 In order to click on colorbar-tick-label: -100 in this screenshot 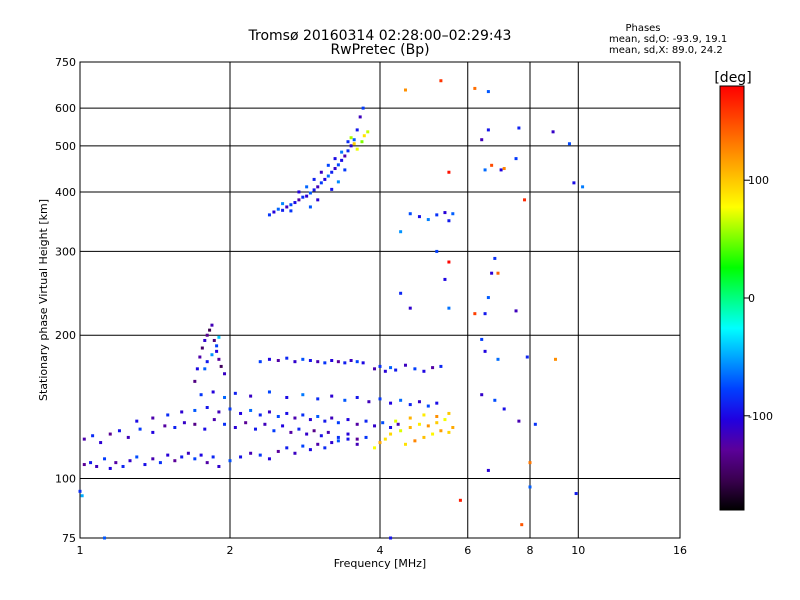, I will do `click(760, 416)`.